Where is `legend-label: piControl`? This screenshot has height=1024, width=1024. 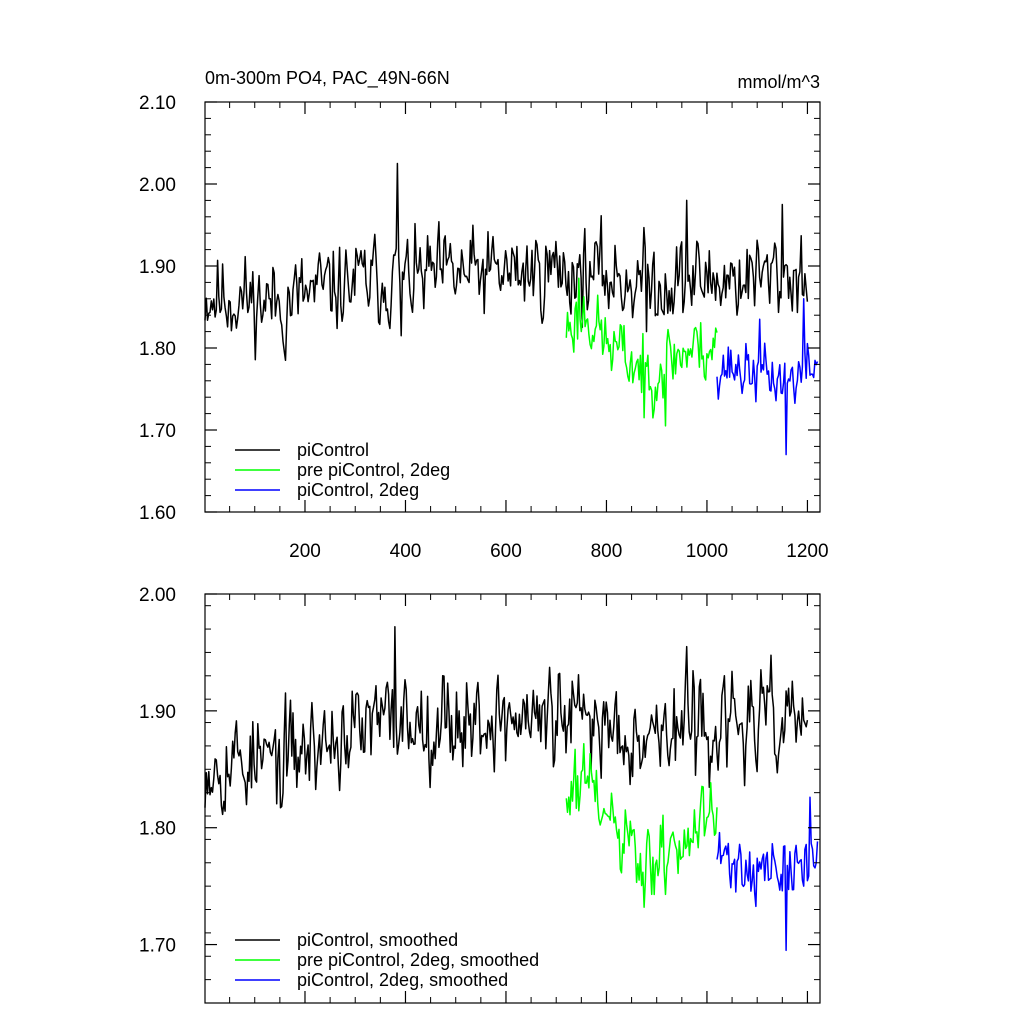 legend-label: piControl is located at coordinates (333, 450).